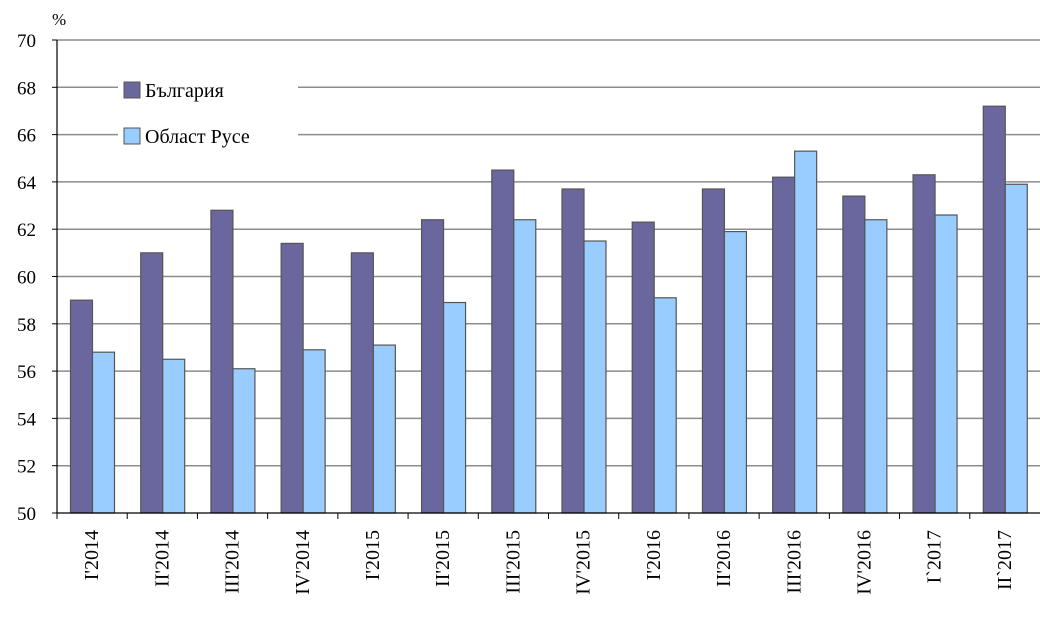 The height and width of the screenshot is (621, 1040). I want to click on legend: България Област Русе, so click(208, 113).